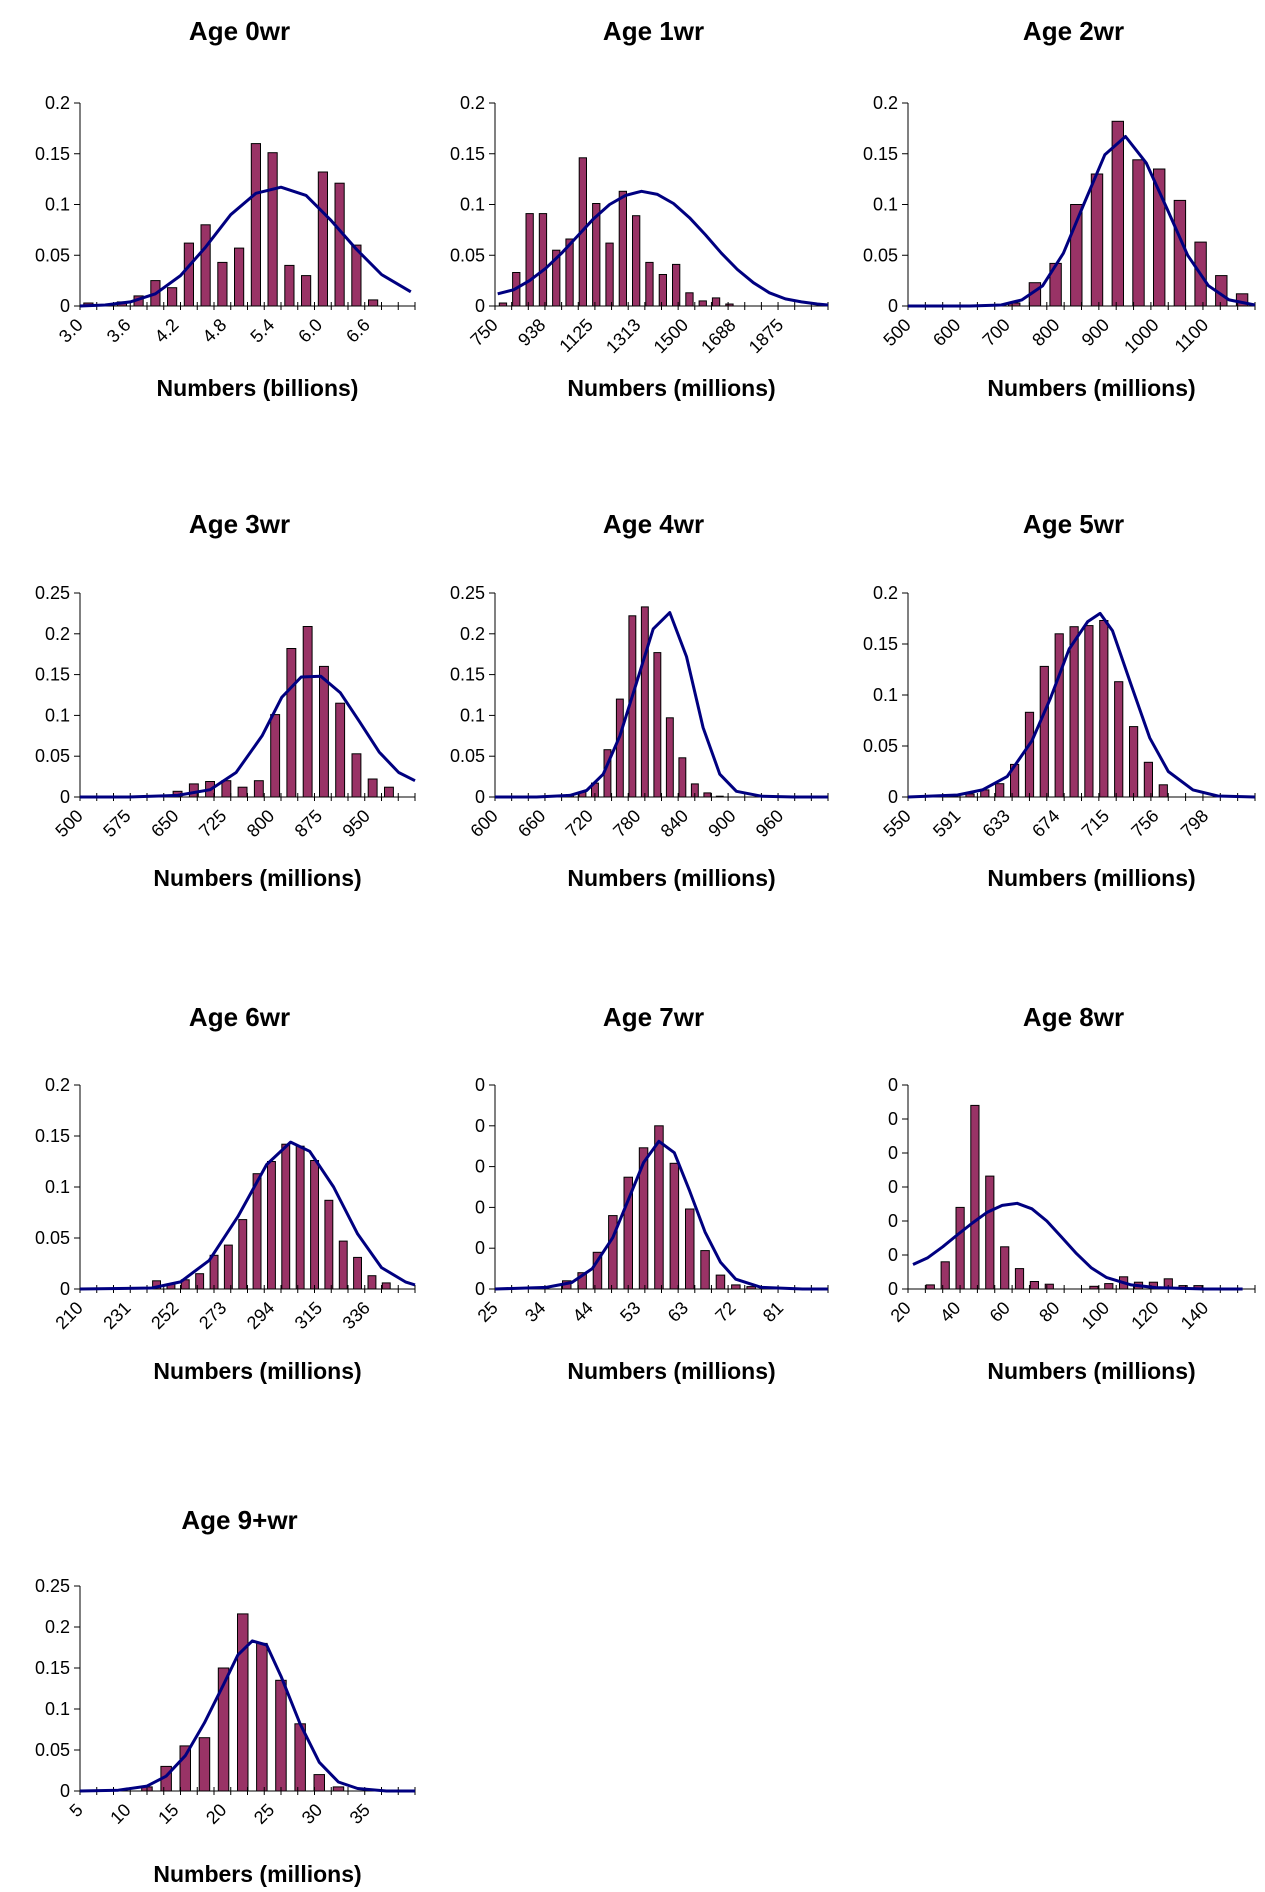 The width and height of the screenshot is (1265, 1892). Describe the element at coordinates (535, 1312) in the screenshot. I see `x-tick-label: 34` at that location.